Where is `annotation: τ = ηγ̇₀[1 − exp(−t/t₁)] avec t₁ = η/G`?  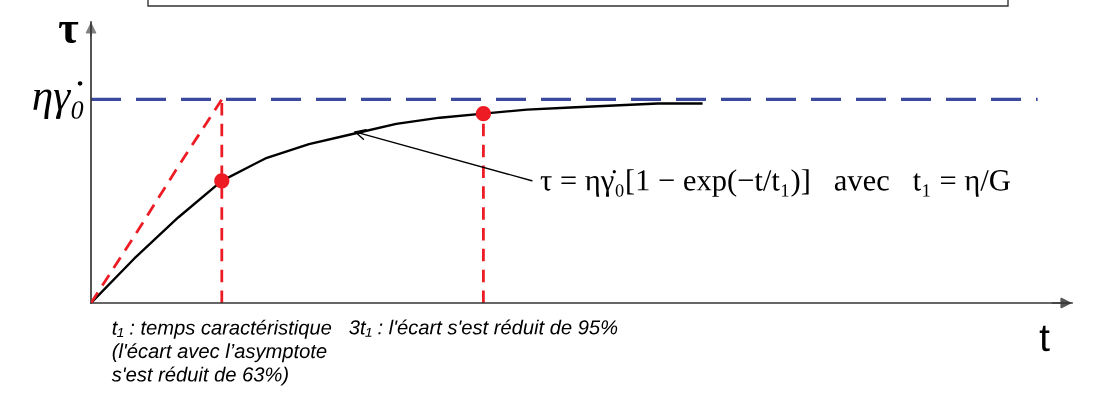 annotation: τ = ηγ̇₀[1 − exp(−t/t₁)] avec t₁ = η/G is located at coordinates (775, 183).